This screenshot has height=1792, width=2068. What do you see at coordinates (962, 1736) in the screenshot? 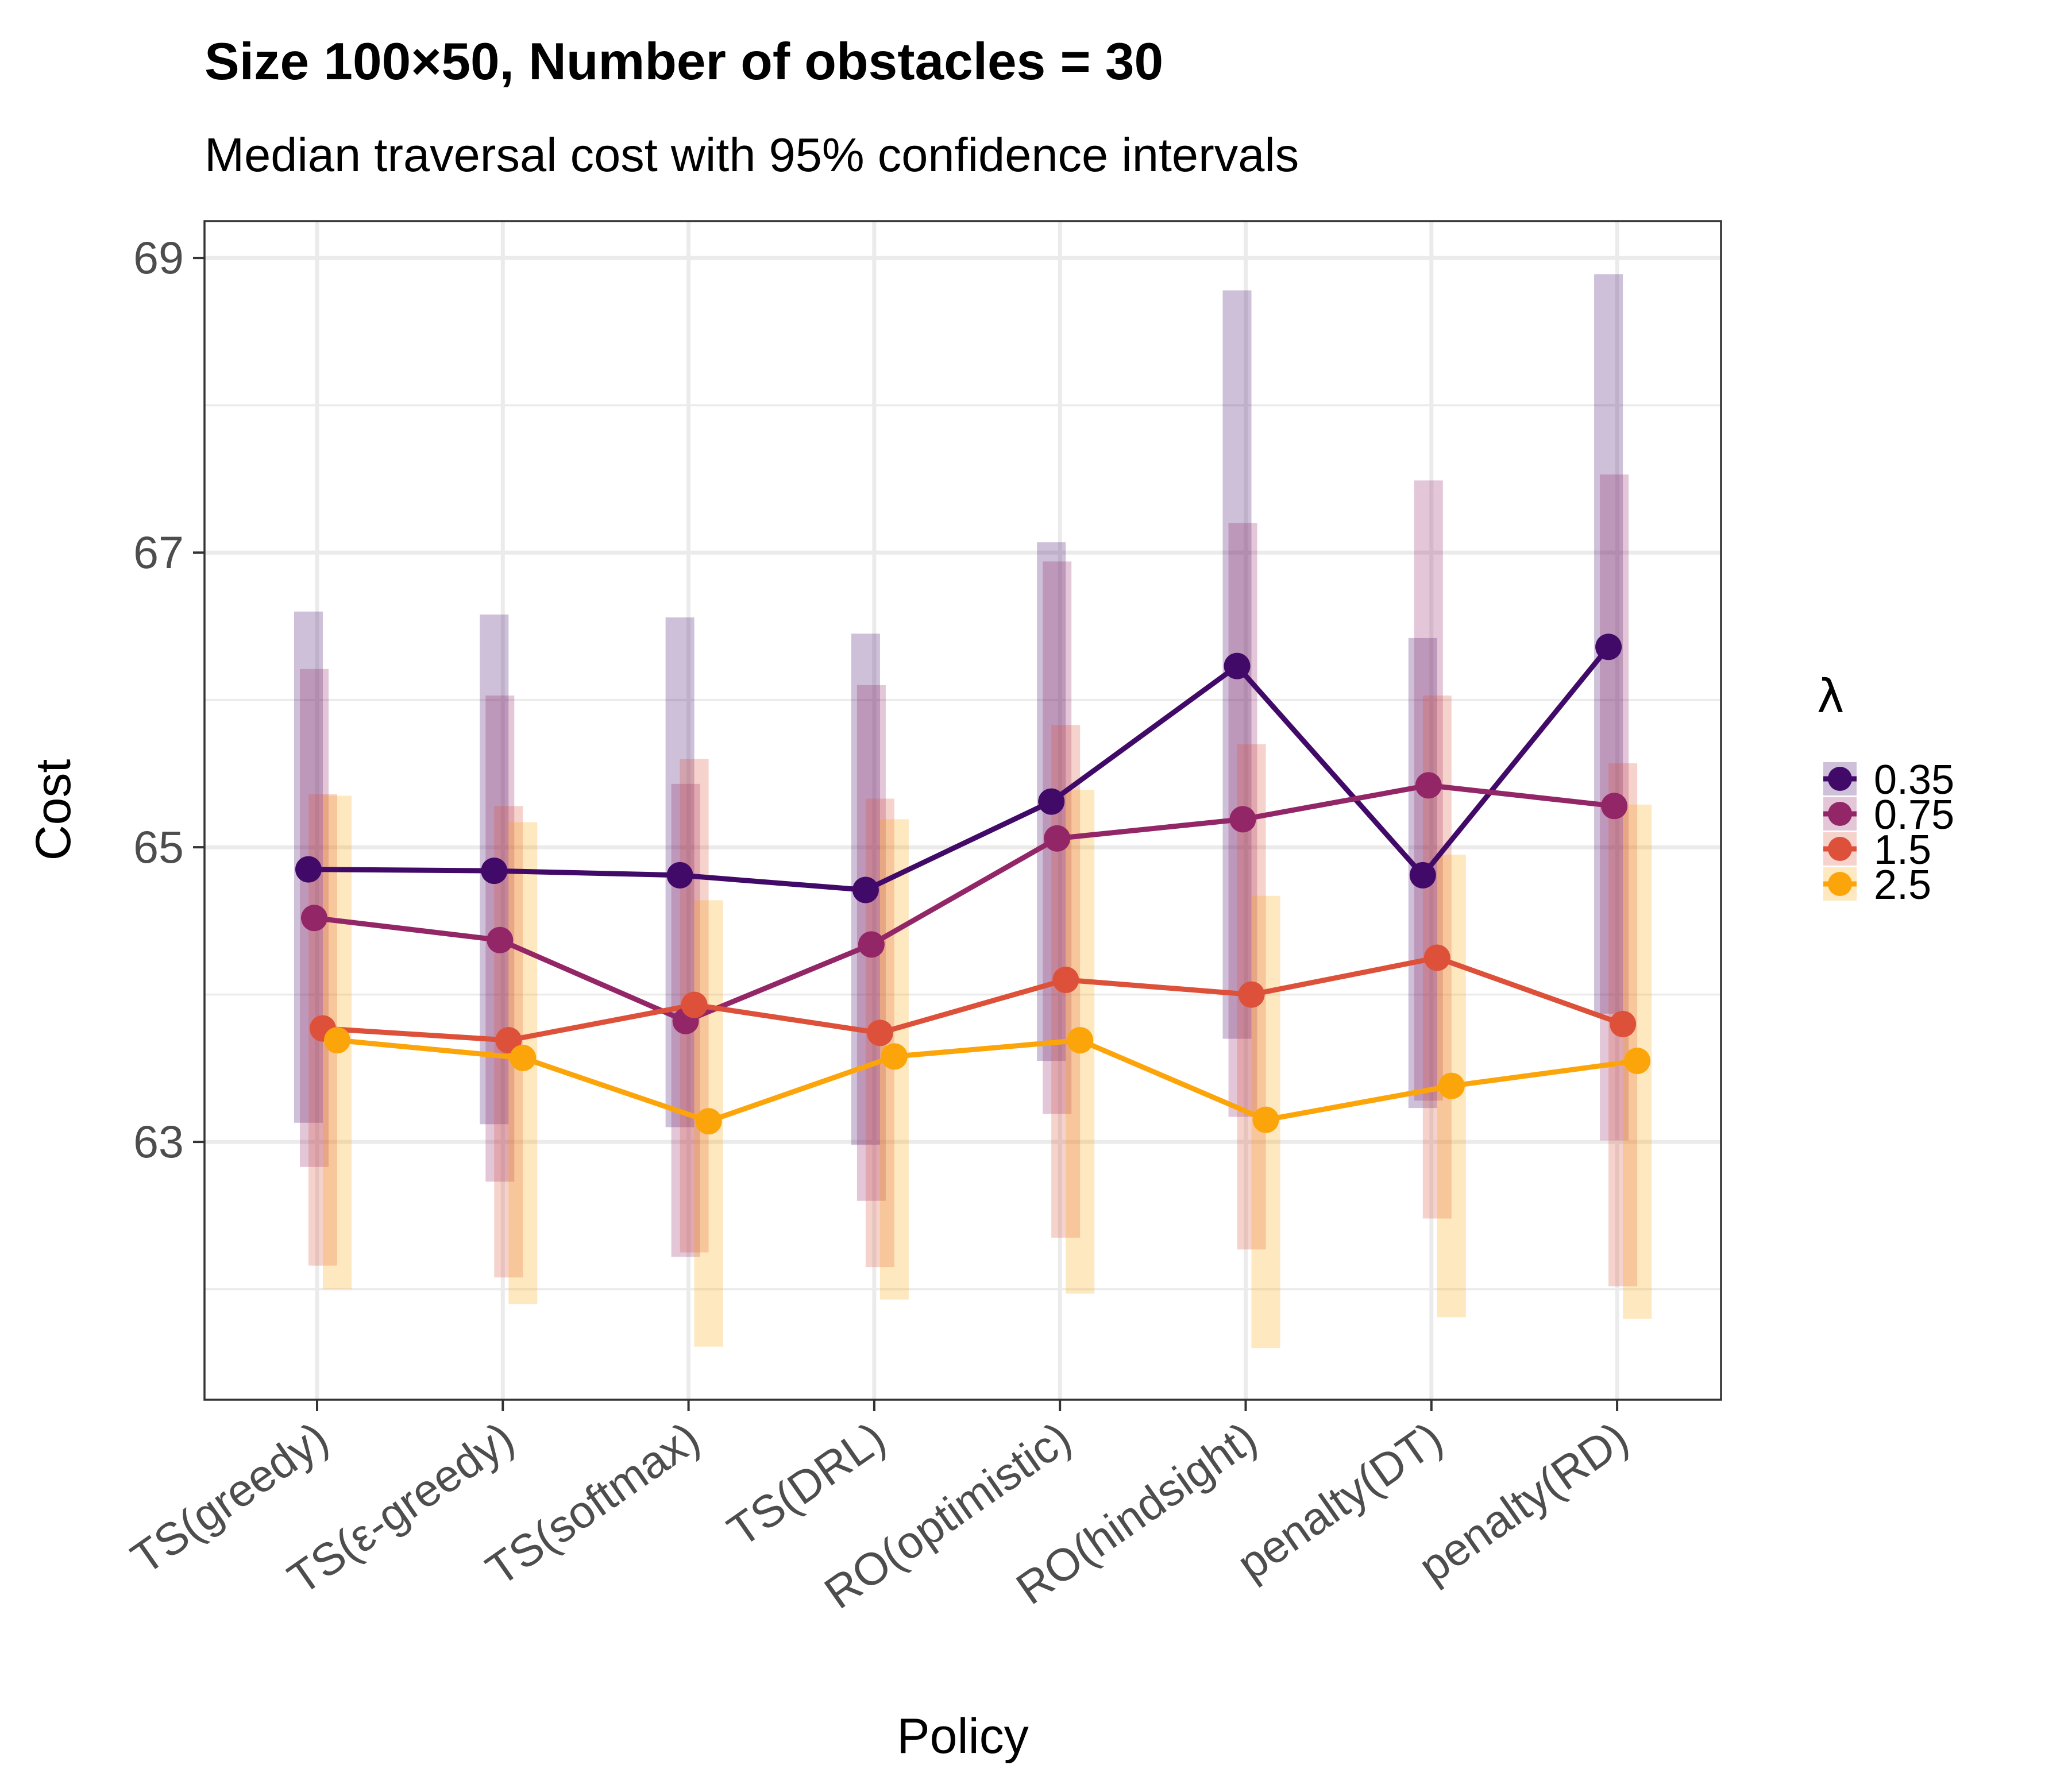
I see `x-axis-title: Policy` at bounding box center [962, 1736].